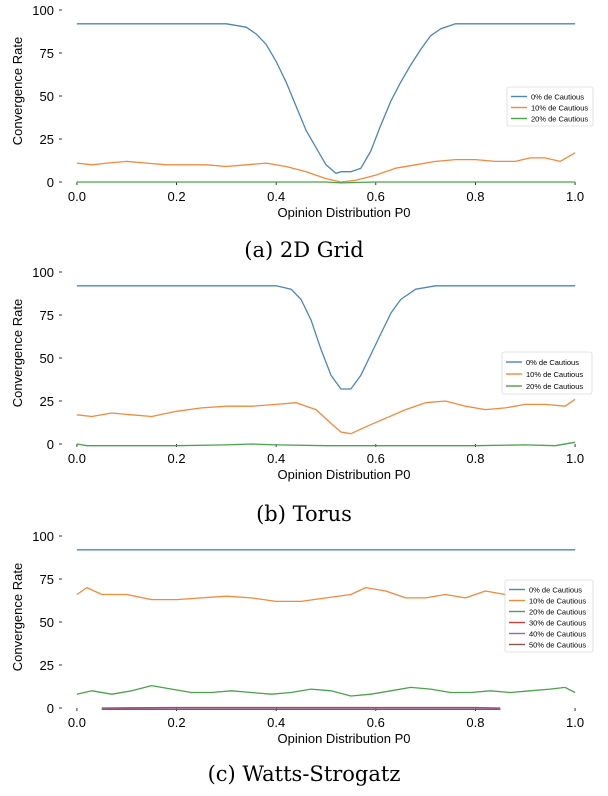 This screenshot has width=608, height=796. I want to click on caption-torus: (b) Torus, so click(304, 514).